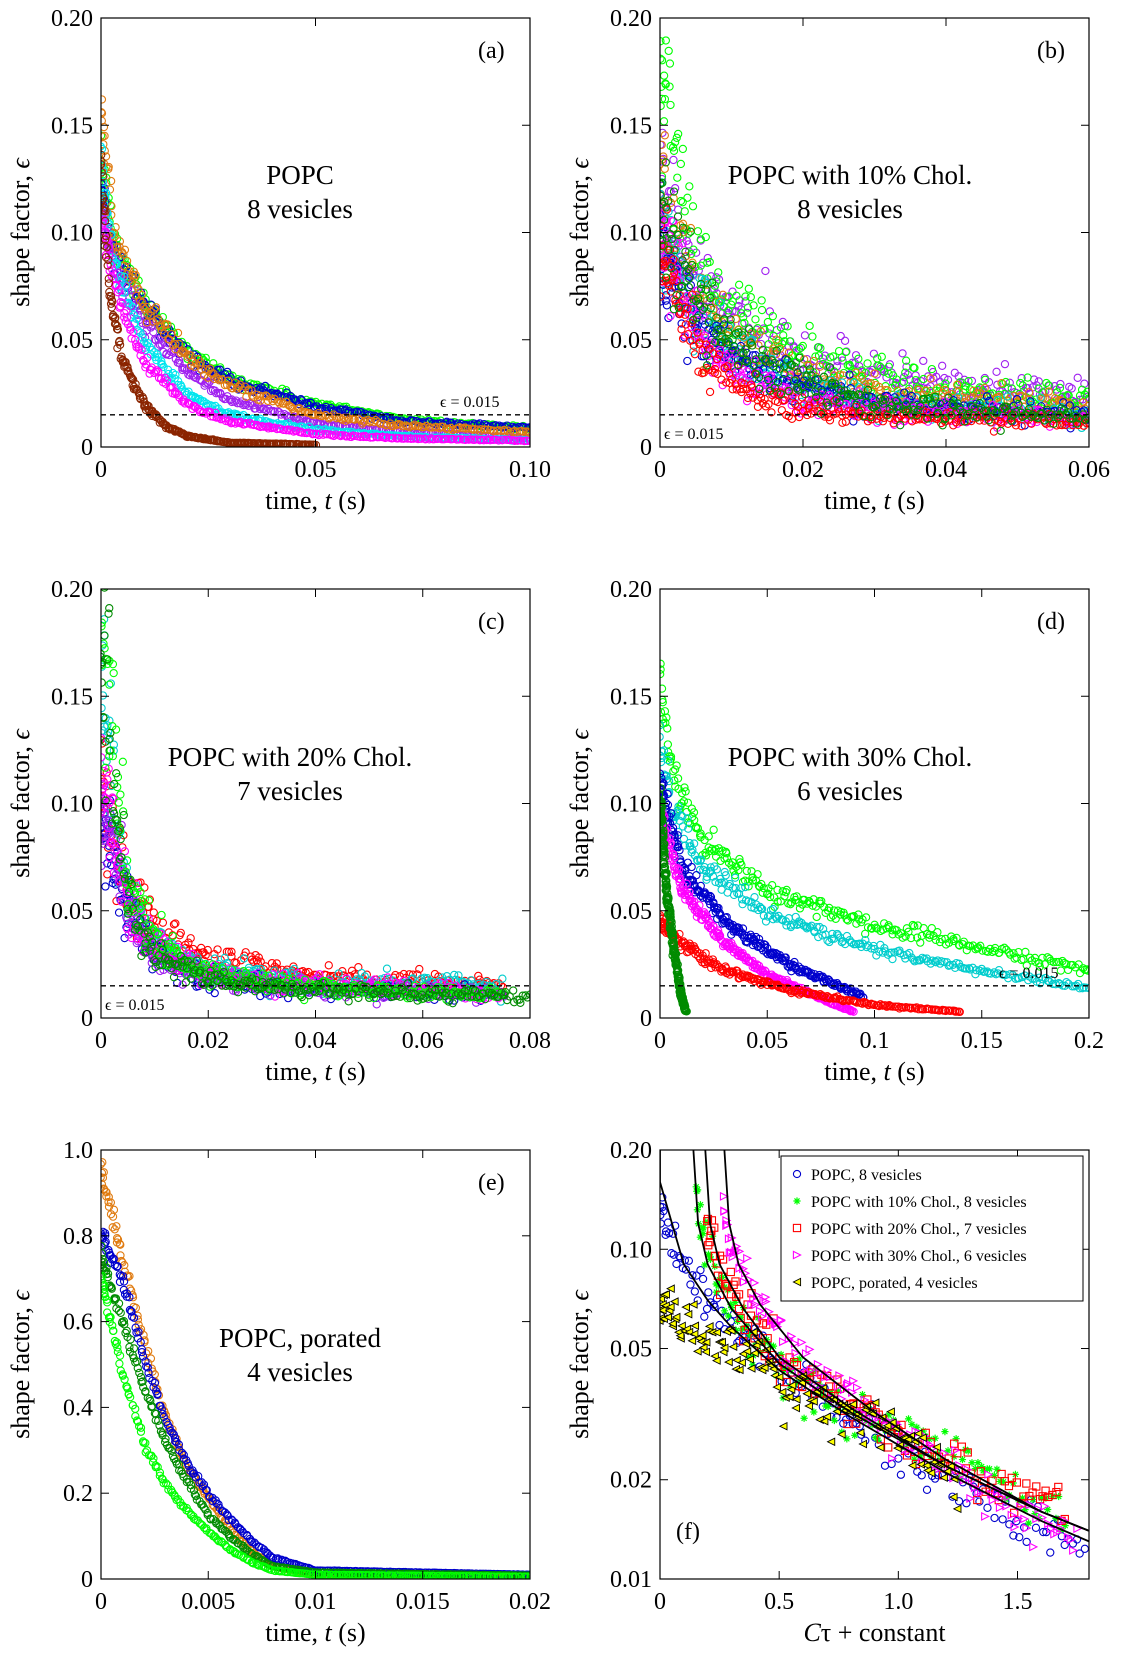 The width and height of the screenshot is (1129, 1667). What do you see at coordinates (1051, 51) in the screenshot?
I see `panel-label: (b)` at bounding box center [1051, 51].